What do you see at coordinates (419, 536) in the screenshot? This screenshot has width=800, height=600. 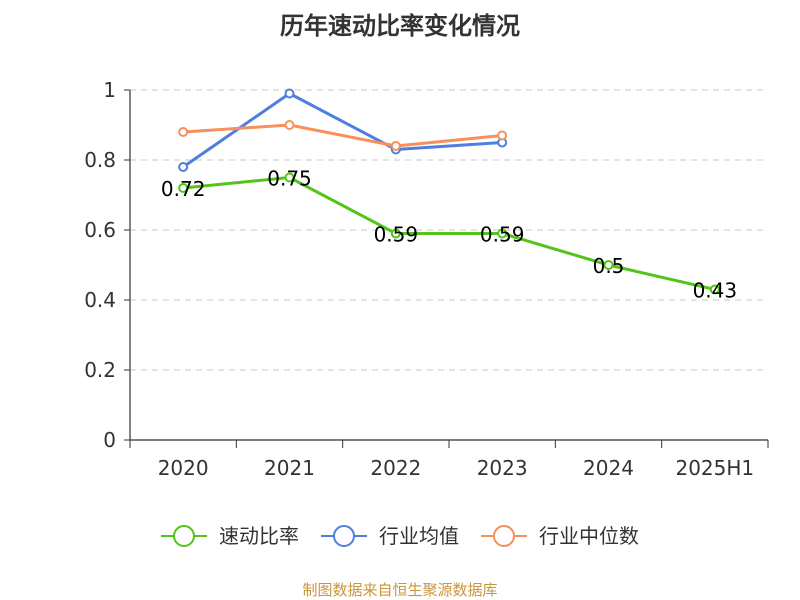 I see `legend-label: 行业均值` at bounding box center [419, 536].